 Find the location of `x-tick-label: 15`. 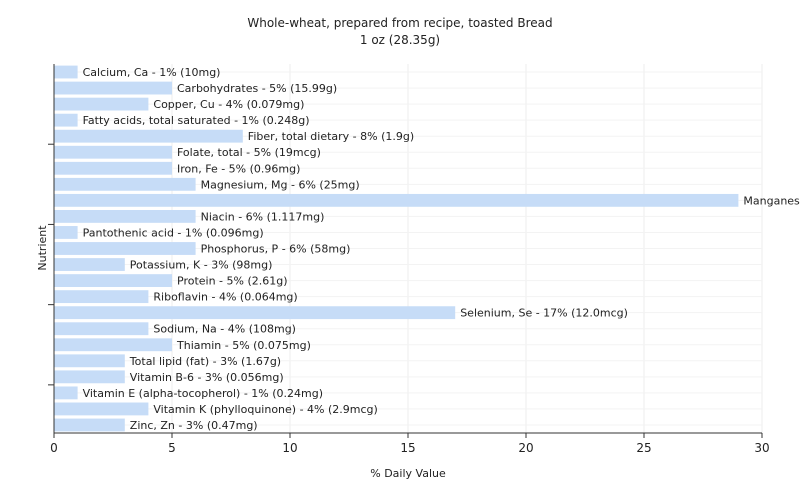

x-tick-label: 15 is located at coordinates (407, 448).